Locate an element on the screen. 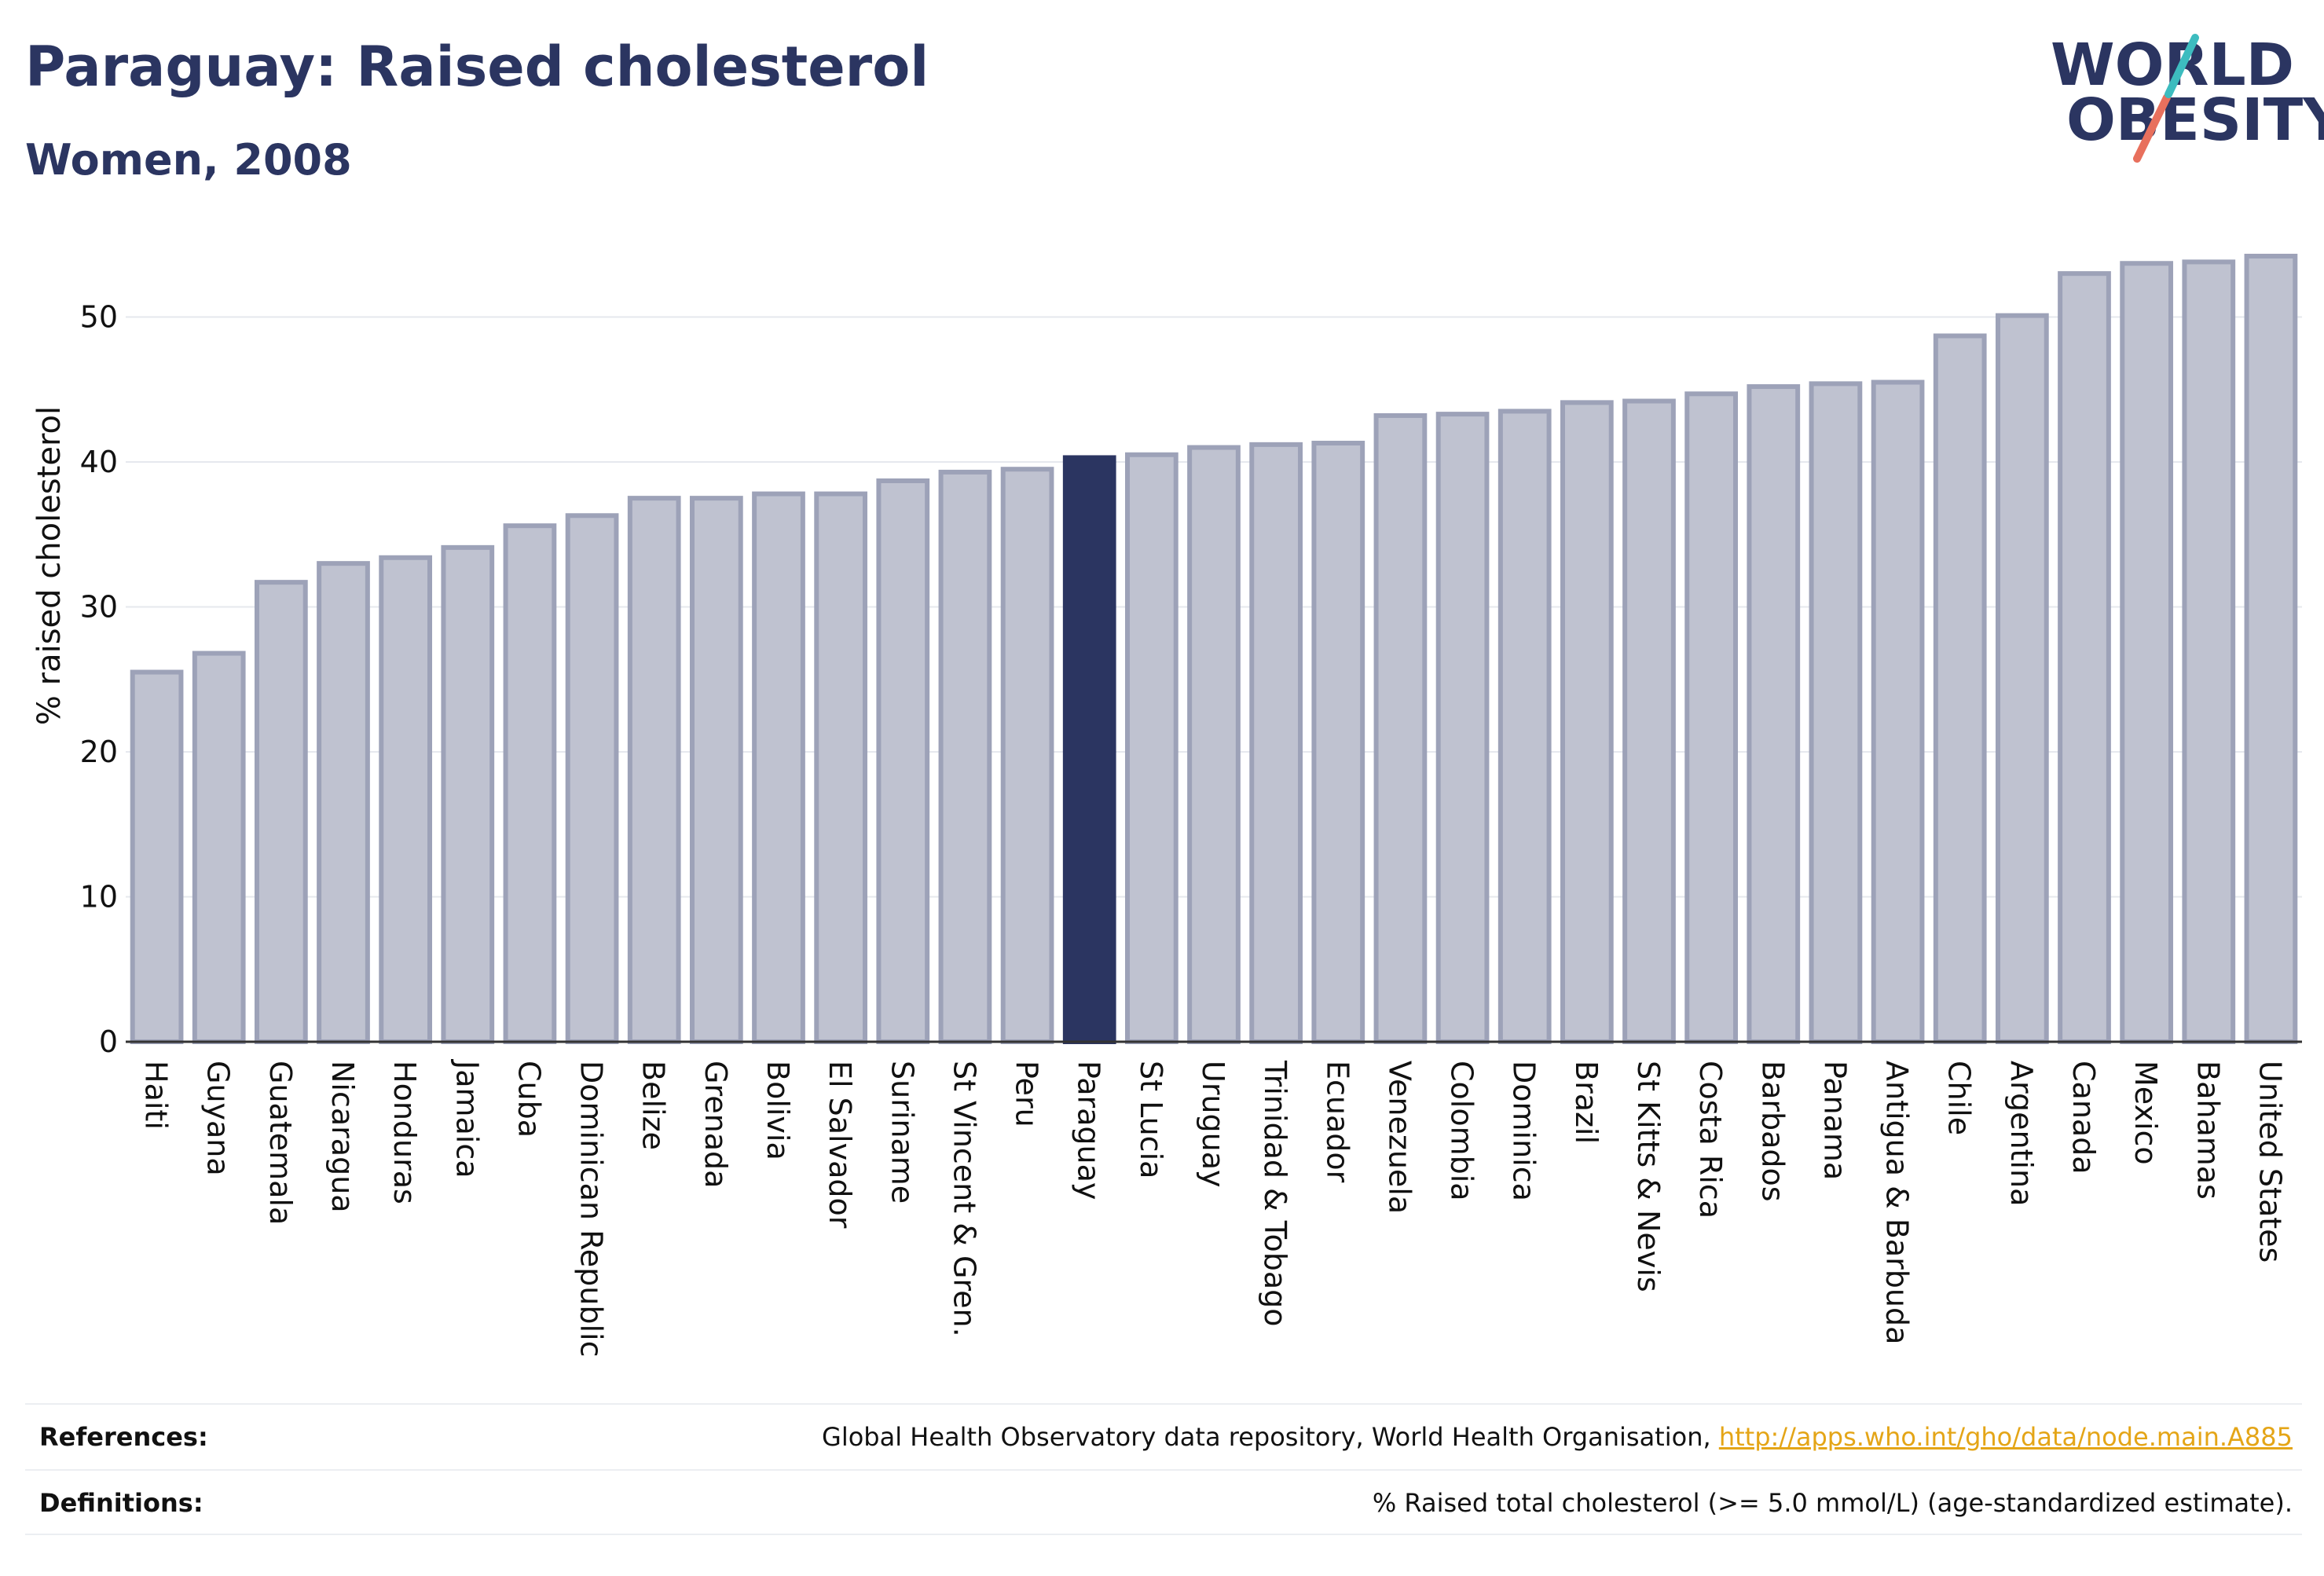 The height and width of the screenshot is (1576, 2324). x-tick-label-group: Chile is located at coordinates (1959, 1098).